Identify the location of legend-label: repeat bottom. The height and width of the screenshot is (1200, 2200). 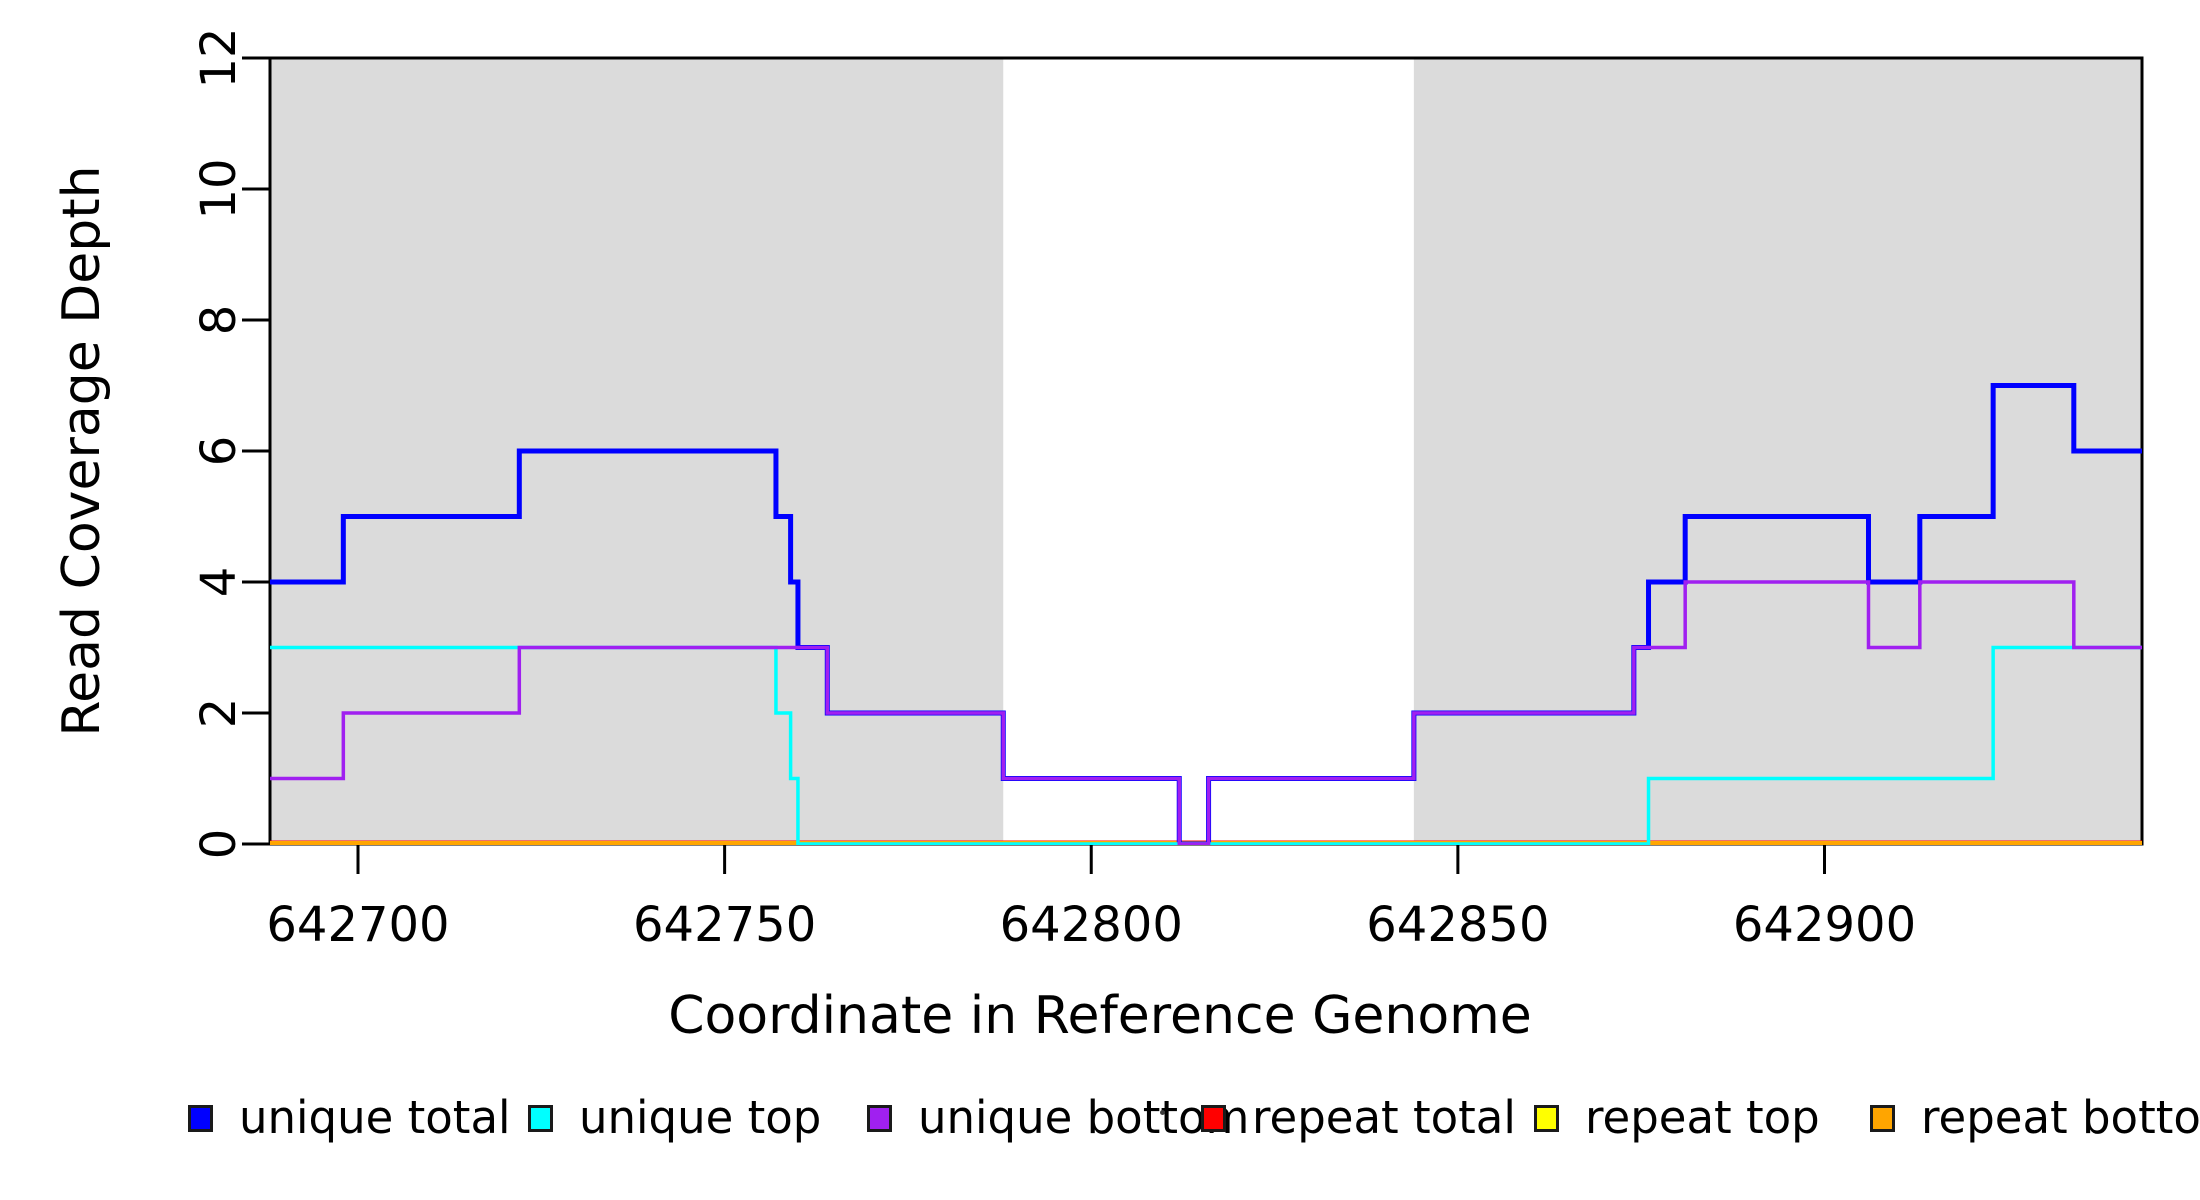
(2060, 1117).